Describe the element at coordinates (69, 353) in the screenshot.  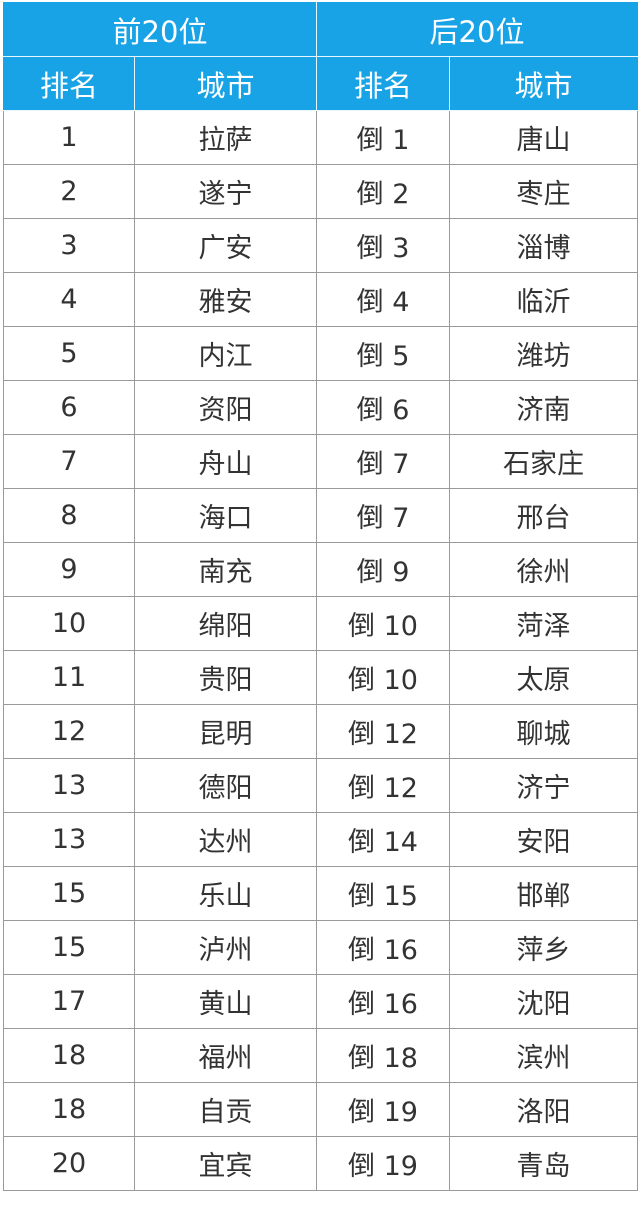
I see `table-cell: 5` at that location.